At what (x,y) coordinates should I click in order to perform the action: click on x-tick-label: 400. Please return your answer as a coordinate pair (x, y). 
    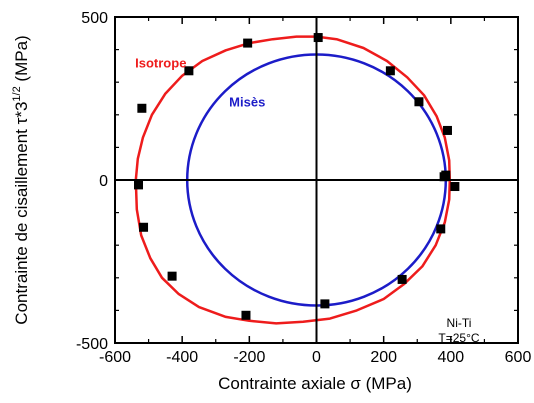
    Looking at the image, I should click on (450, 357).